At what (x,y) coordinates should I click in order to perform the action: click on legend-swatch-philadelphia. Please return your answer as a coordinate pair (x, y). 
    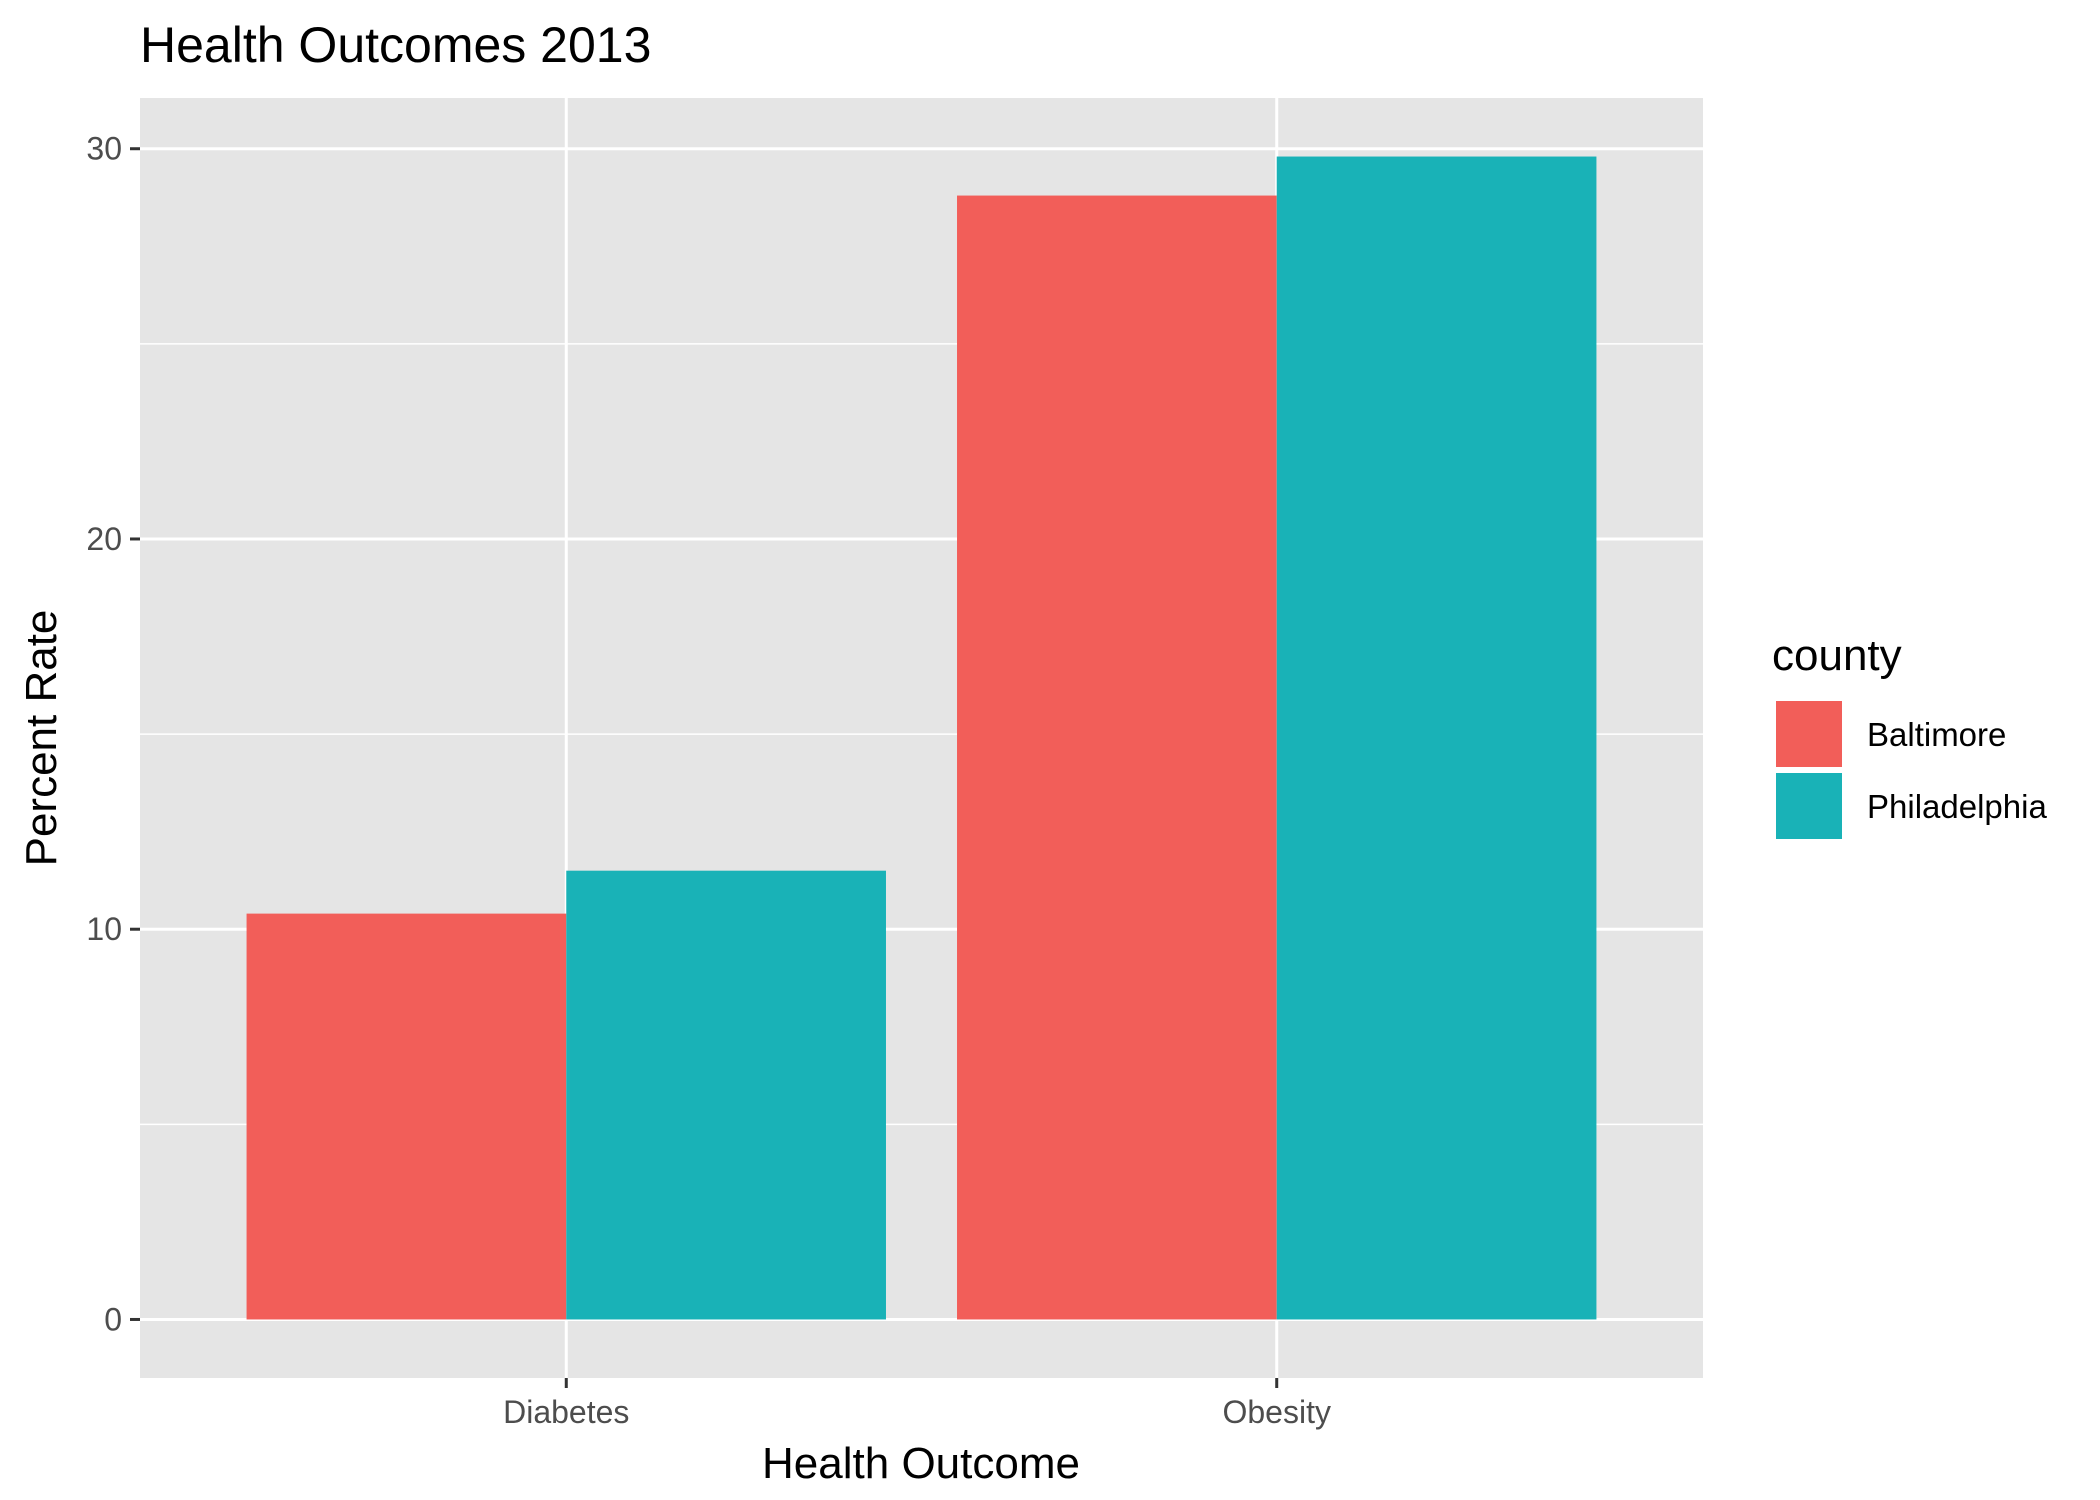
    Looking at the image, I should click on (1809, 806).